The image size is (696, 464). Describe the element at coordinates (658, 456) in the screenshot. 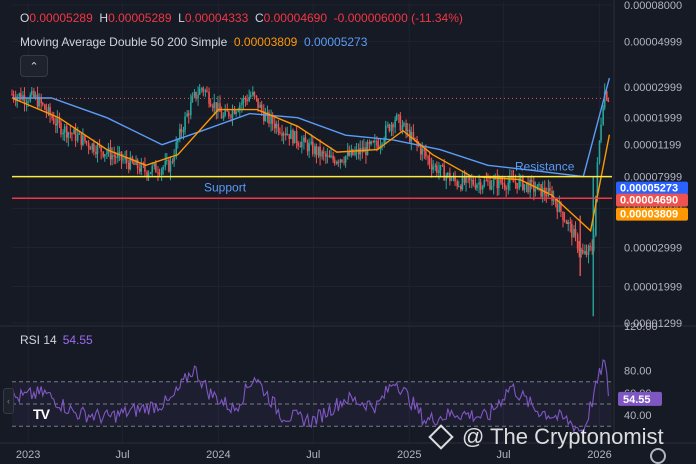

I see `gear-icon` at that location.